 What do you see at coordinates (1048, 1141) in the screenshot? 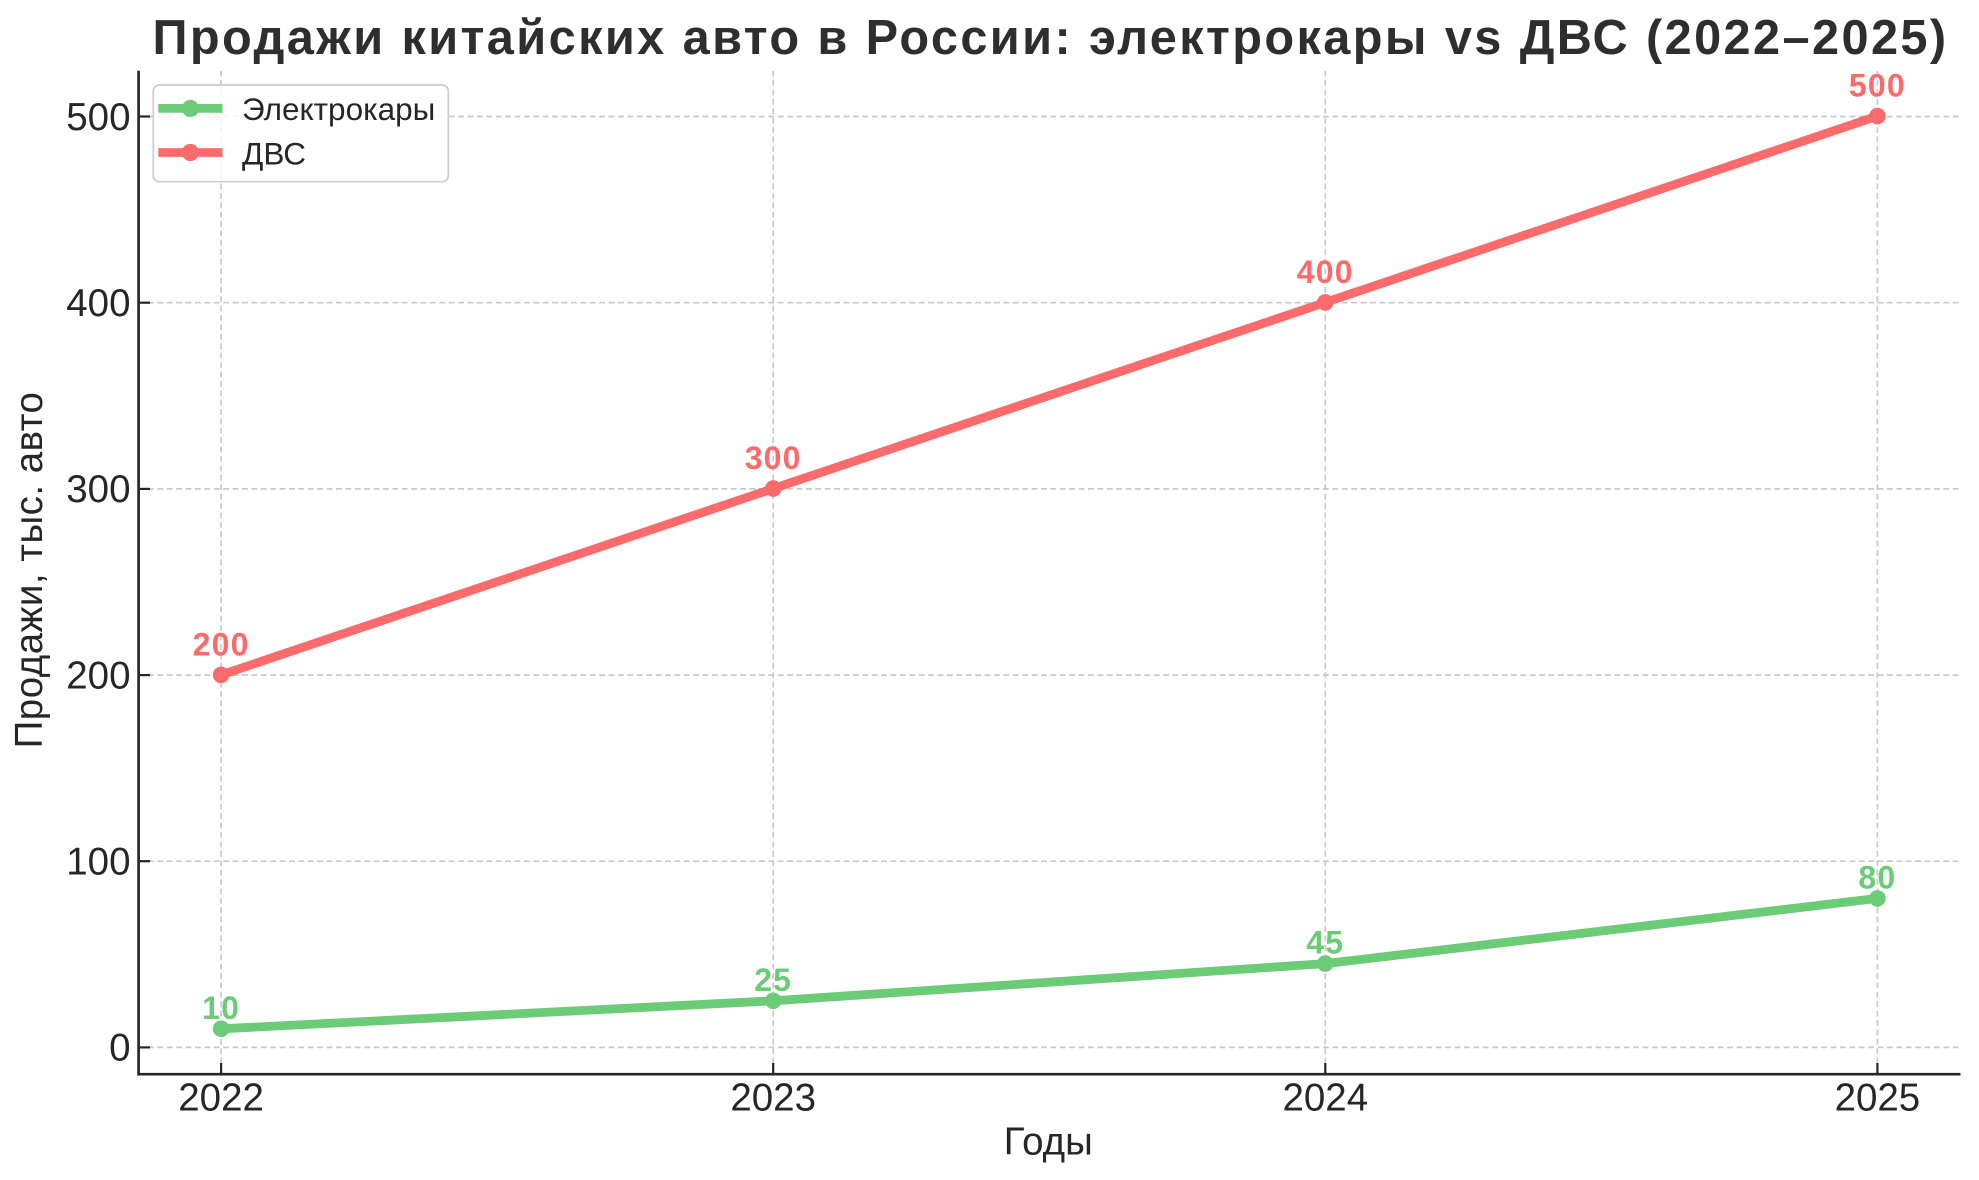
I see `svg-text: Годы` at bounding box center [1048, 1141].